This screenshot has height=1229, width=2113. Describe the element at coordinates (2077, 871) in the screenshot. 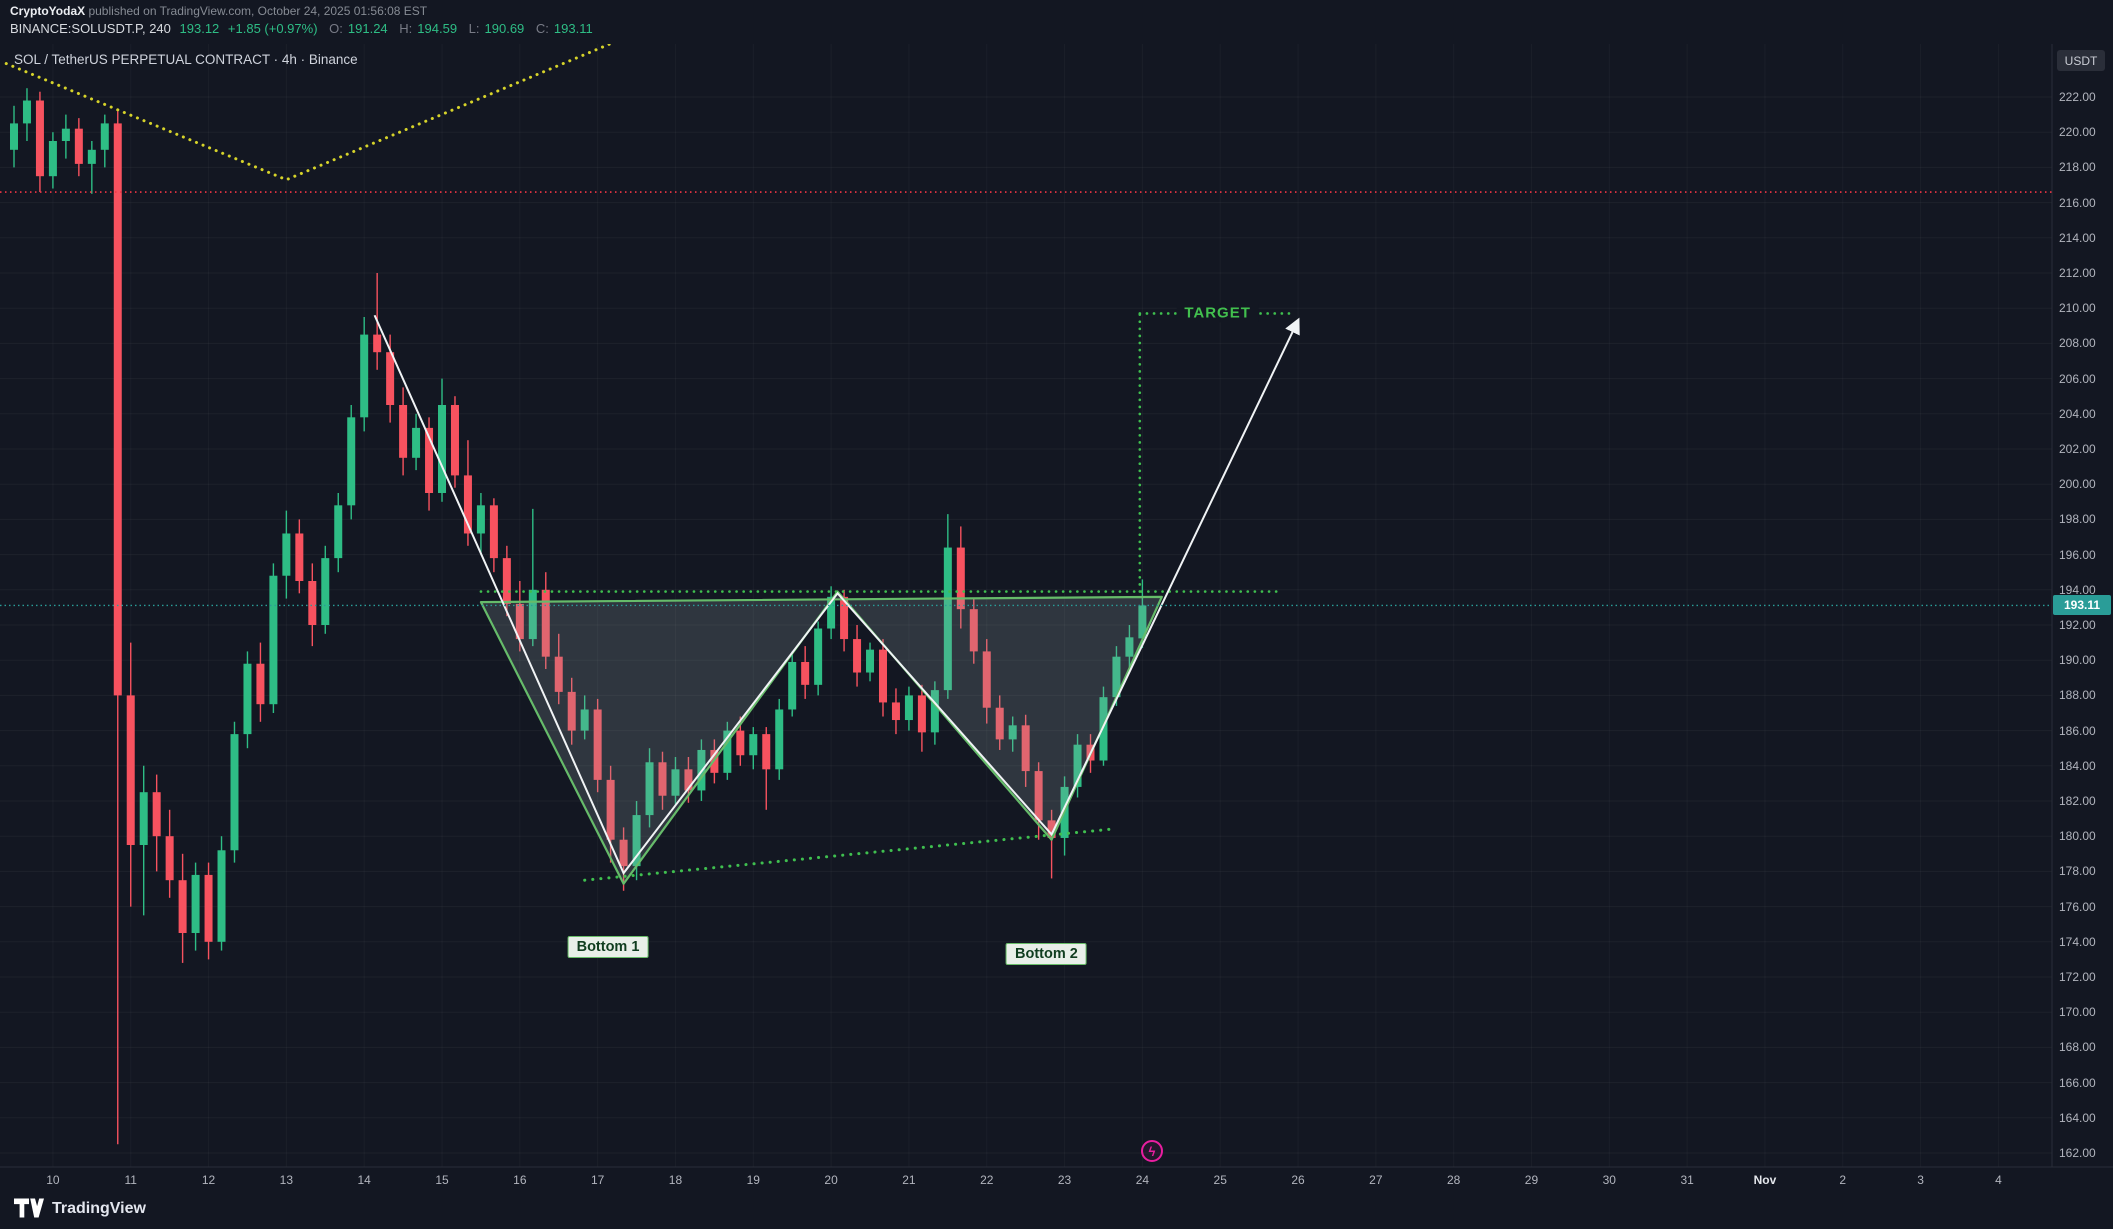

I see `price-axis-label: 178.00` at that location.